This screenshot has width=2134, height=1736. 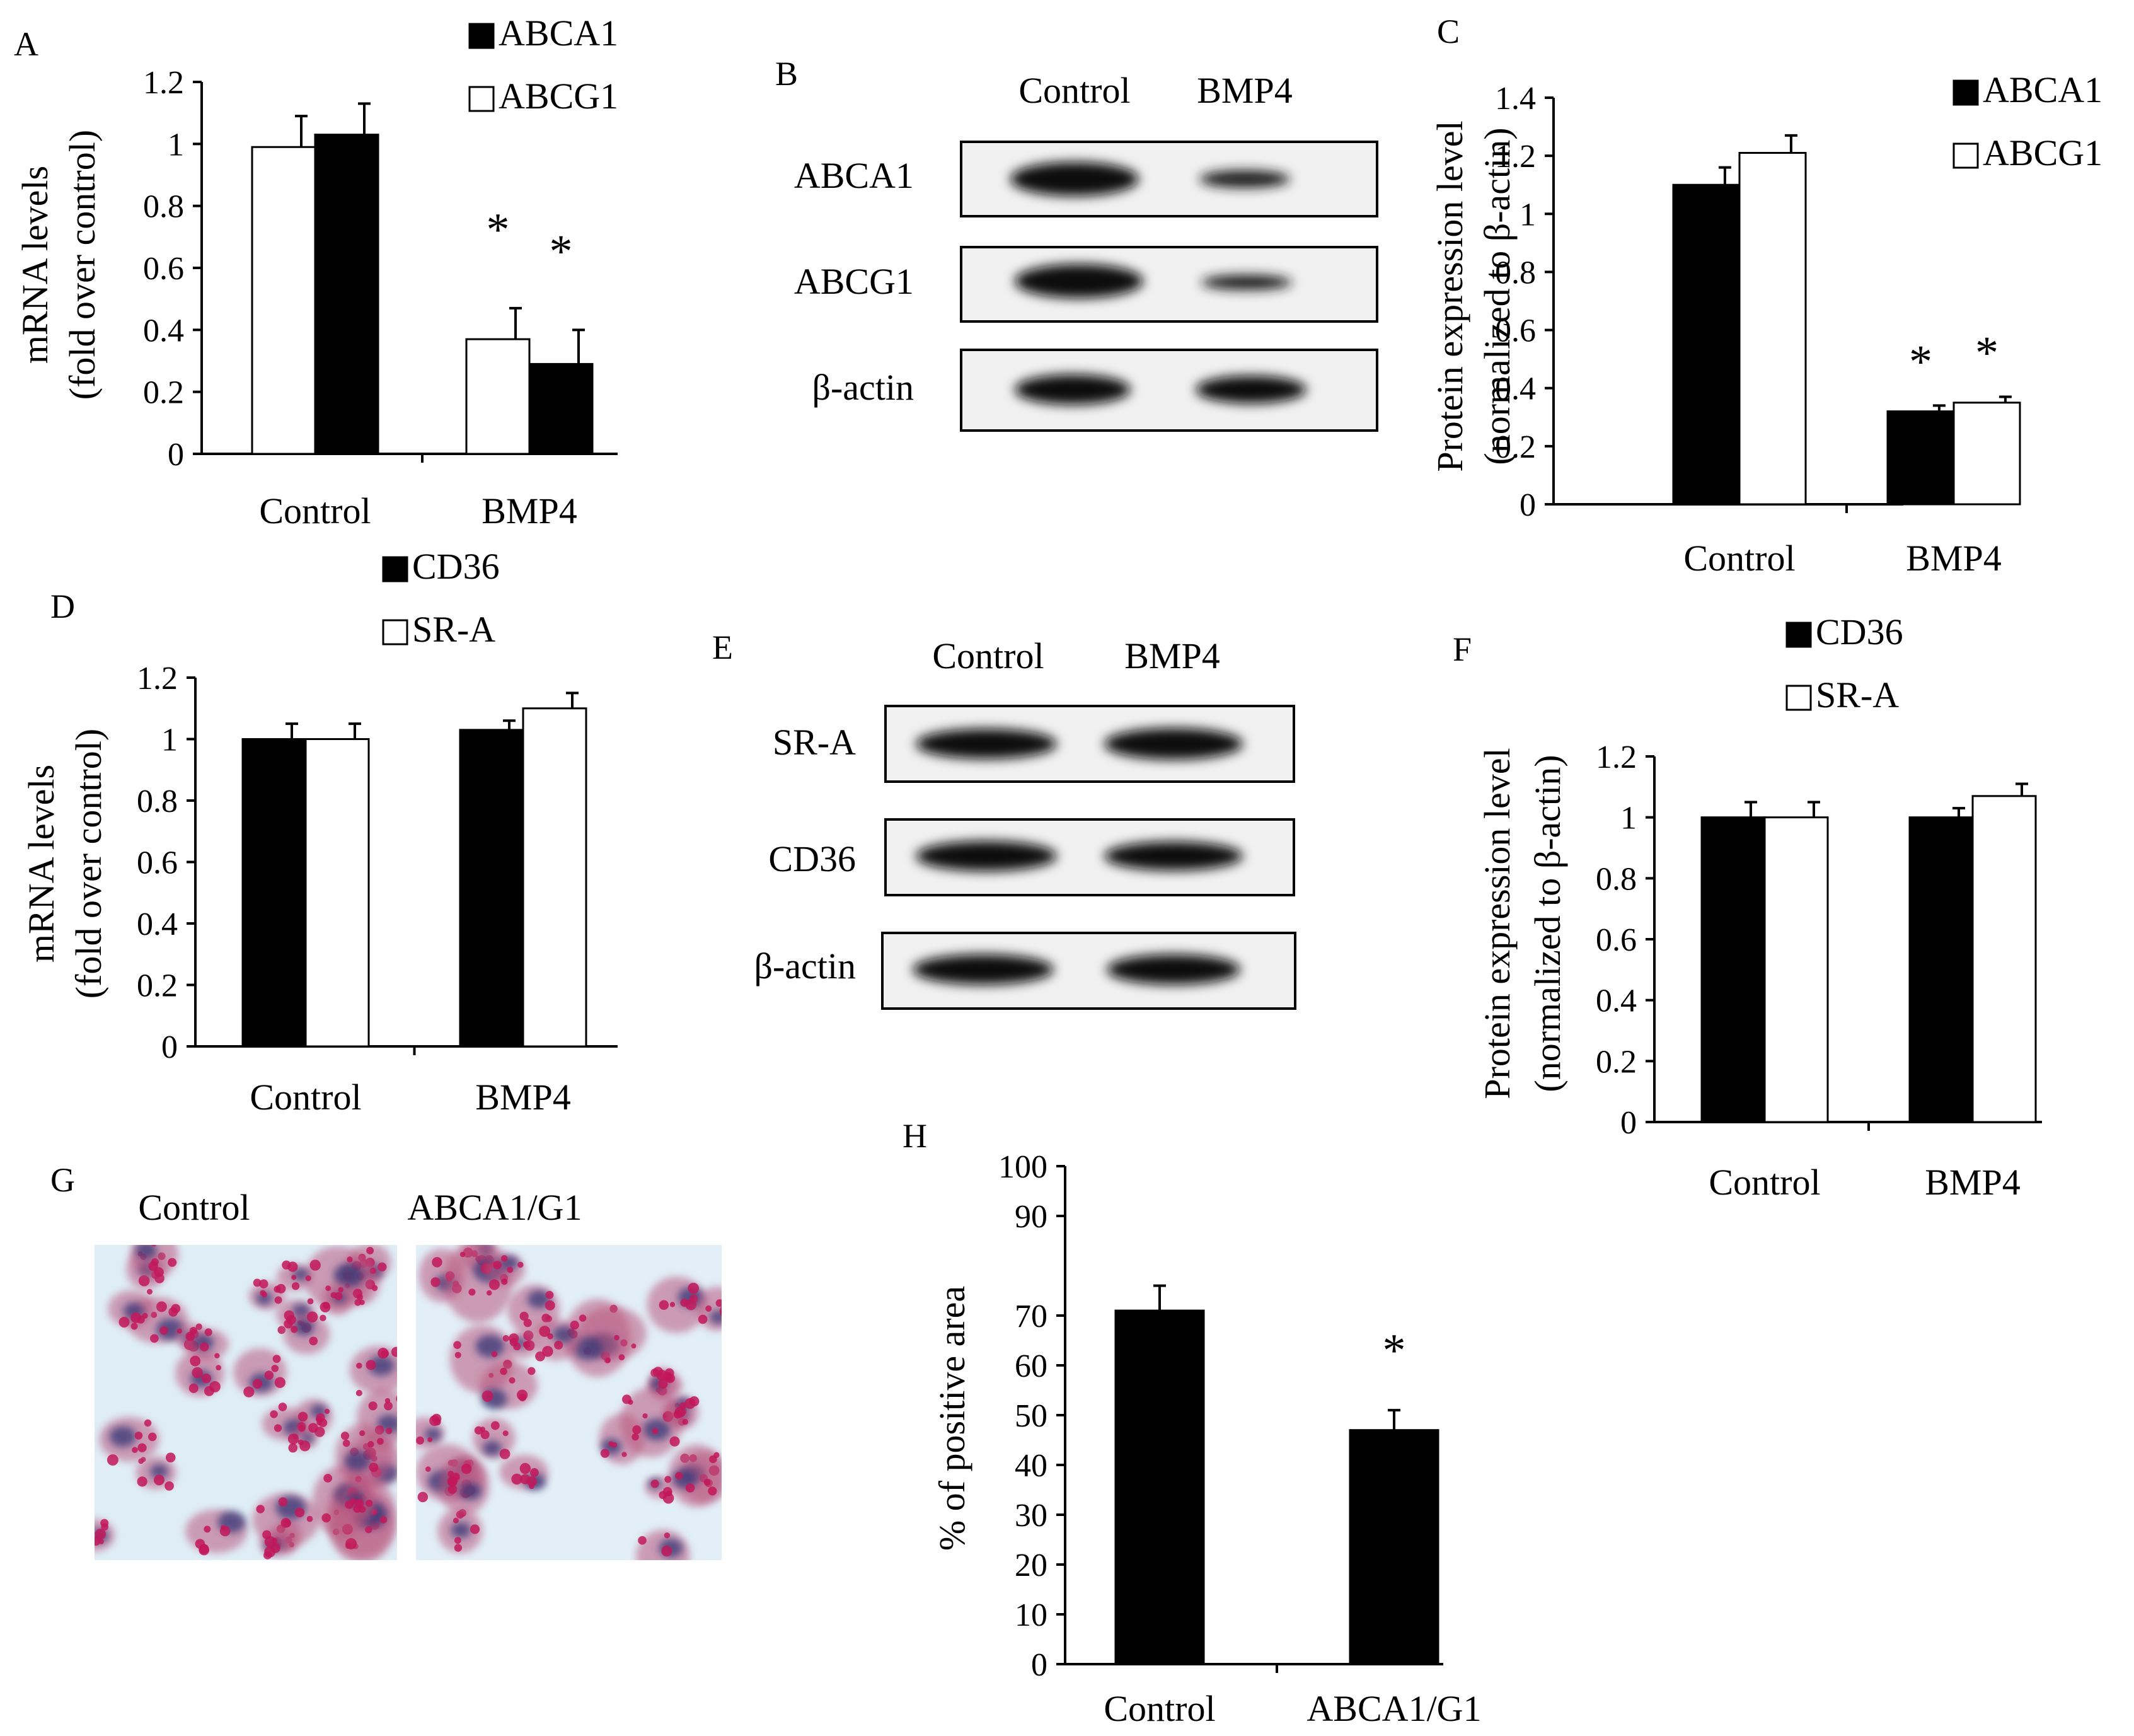 I want to click on y-axis-title: (fold over control), so click(x=89, y=863).